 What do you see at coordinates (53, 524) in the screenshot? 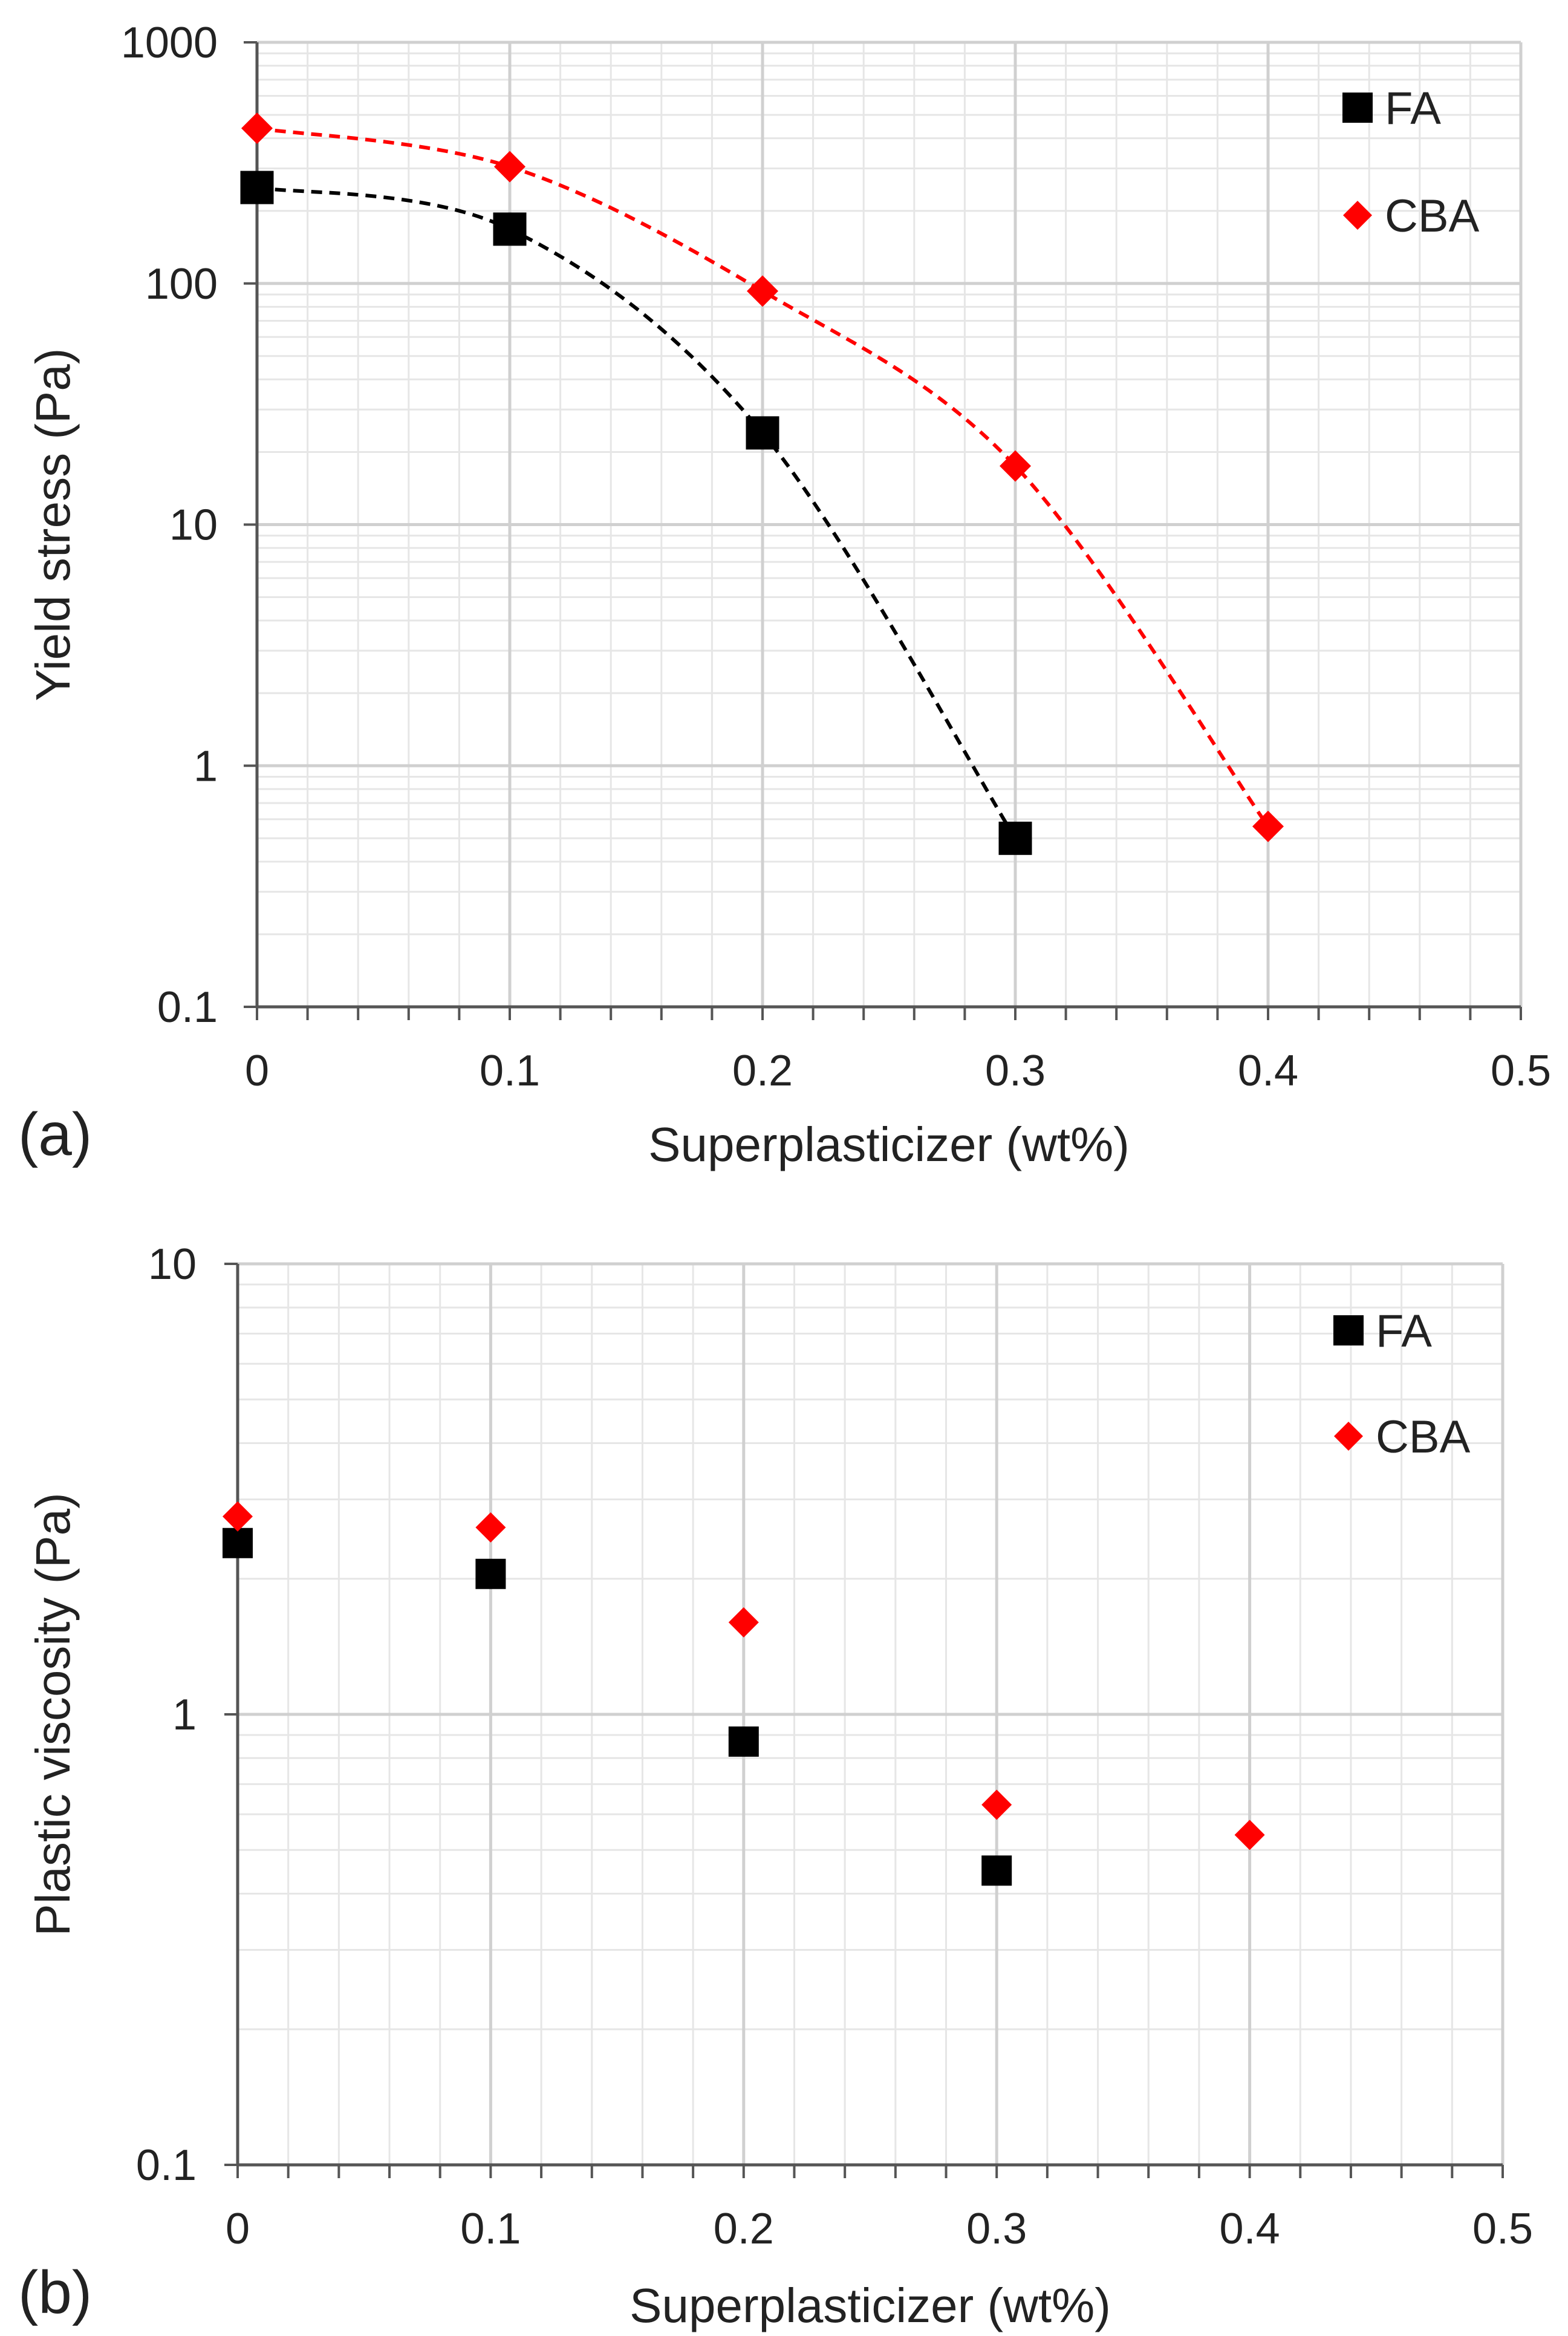
I see `y-axis-label: Yield stress (Pa)` at bounding box center [53, 524].